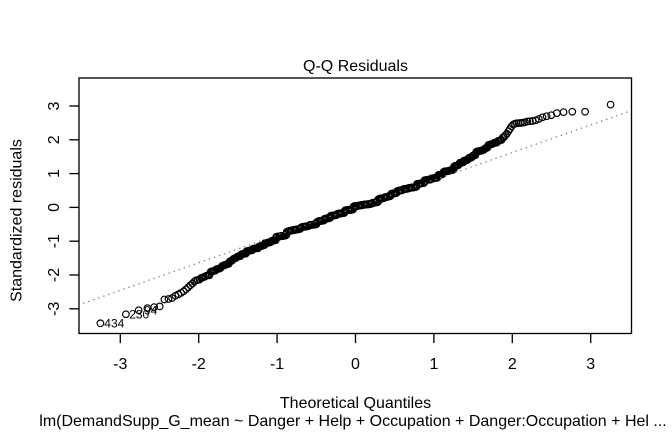 The width and height of the screenshot is (672, 432). What do you see at coordinates (139, 315) in the screenshot?
I see `svg-text: 230` at bounding box center [139, 315].